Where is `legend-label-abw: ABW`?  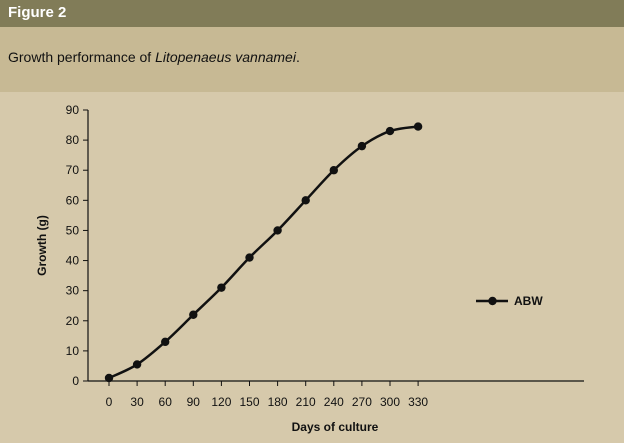
legend-label-abw: ABW is located at coordinates (528, 301).